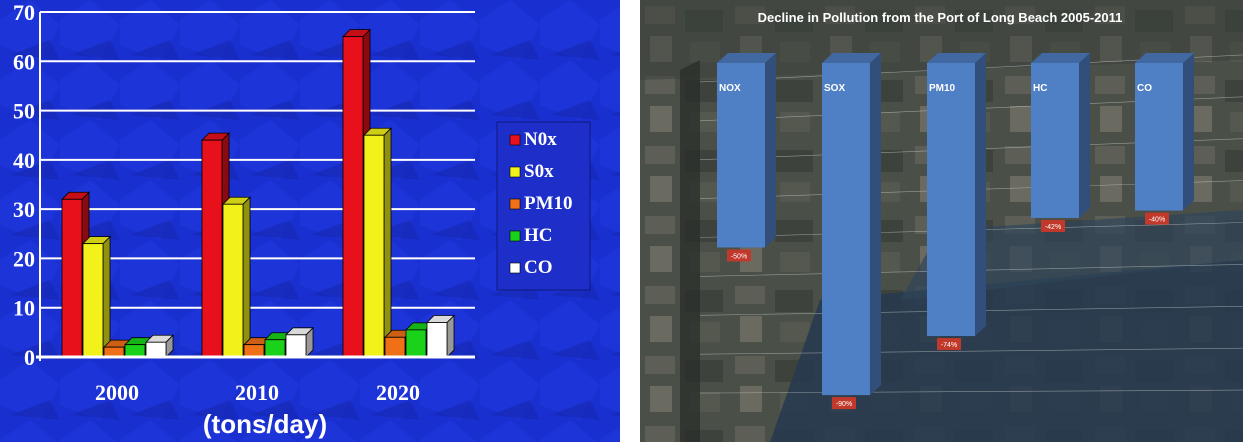 Image resolution: width=1243 pixels, height=447 pixels. What do you see at coordinates (1040, 88) in the screenshot?
I see `bar-category-label: HC` at bounding box center [1040, 88].